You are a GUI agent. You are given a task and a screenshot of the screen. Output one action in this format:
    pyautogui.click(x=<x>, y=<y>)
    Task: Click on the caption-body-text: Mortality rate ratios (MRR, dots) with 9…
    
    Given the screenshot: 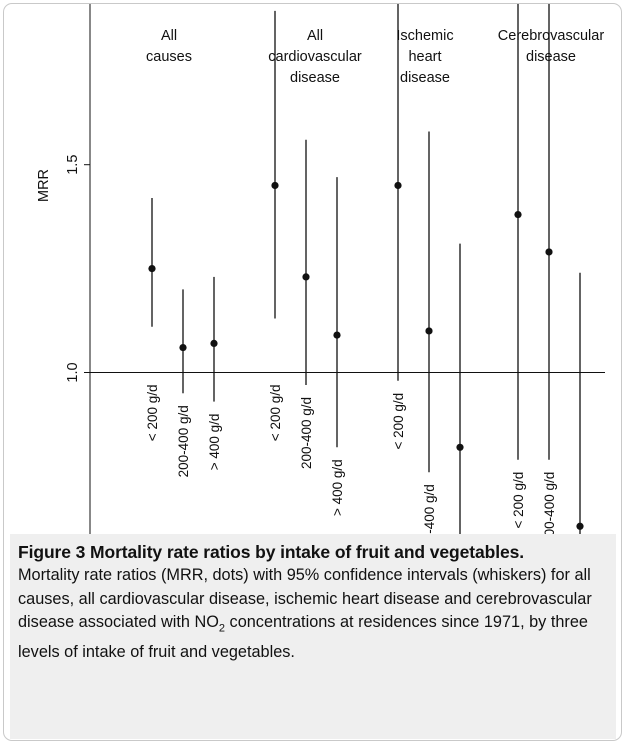 What is the action you would take?
    pyautogui.click(x=305, y=598)
    